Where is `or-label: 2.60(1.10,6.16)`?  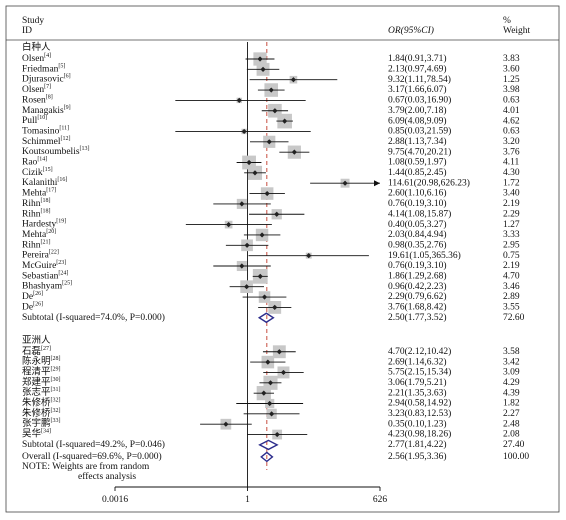 or-label: 2.60(1.10,6.16) is located at coordinates (417, 193).